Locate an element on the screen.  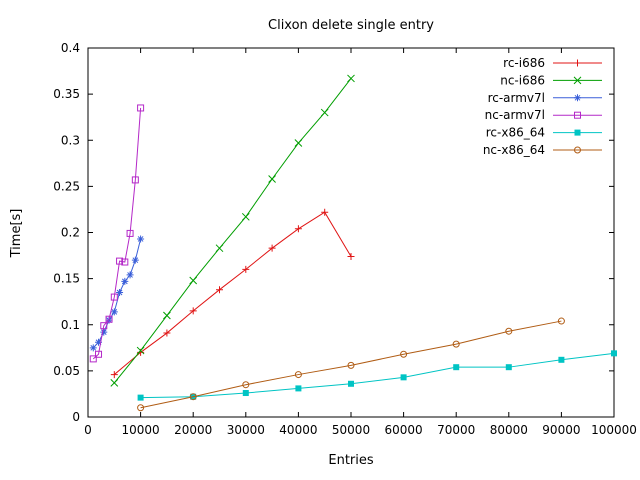
y-tick-label: 0.4 is located at coordinates (70, 48).